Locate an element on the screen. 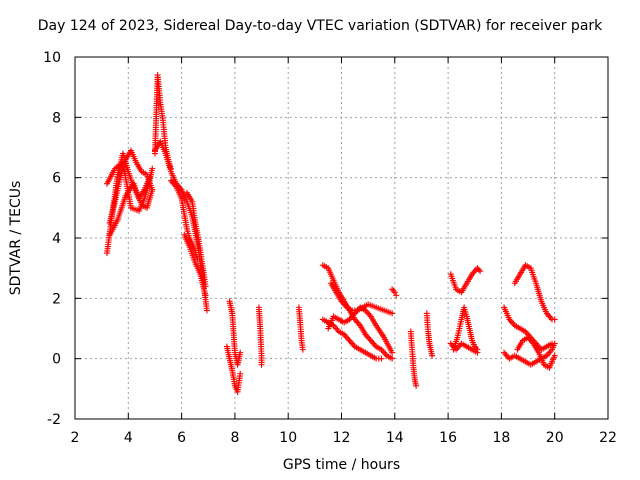 This screenshot has width=640, height=480. x-tick-label: 22 is located at coordinates (608, 438).